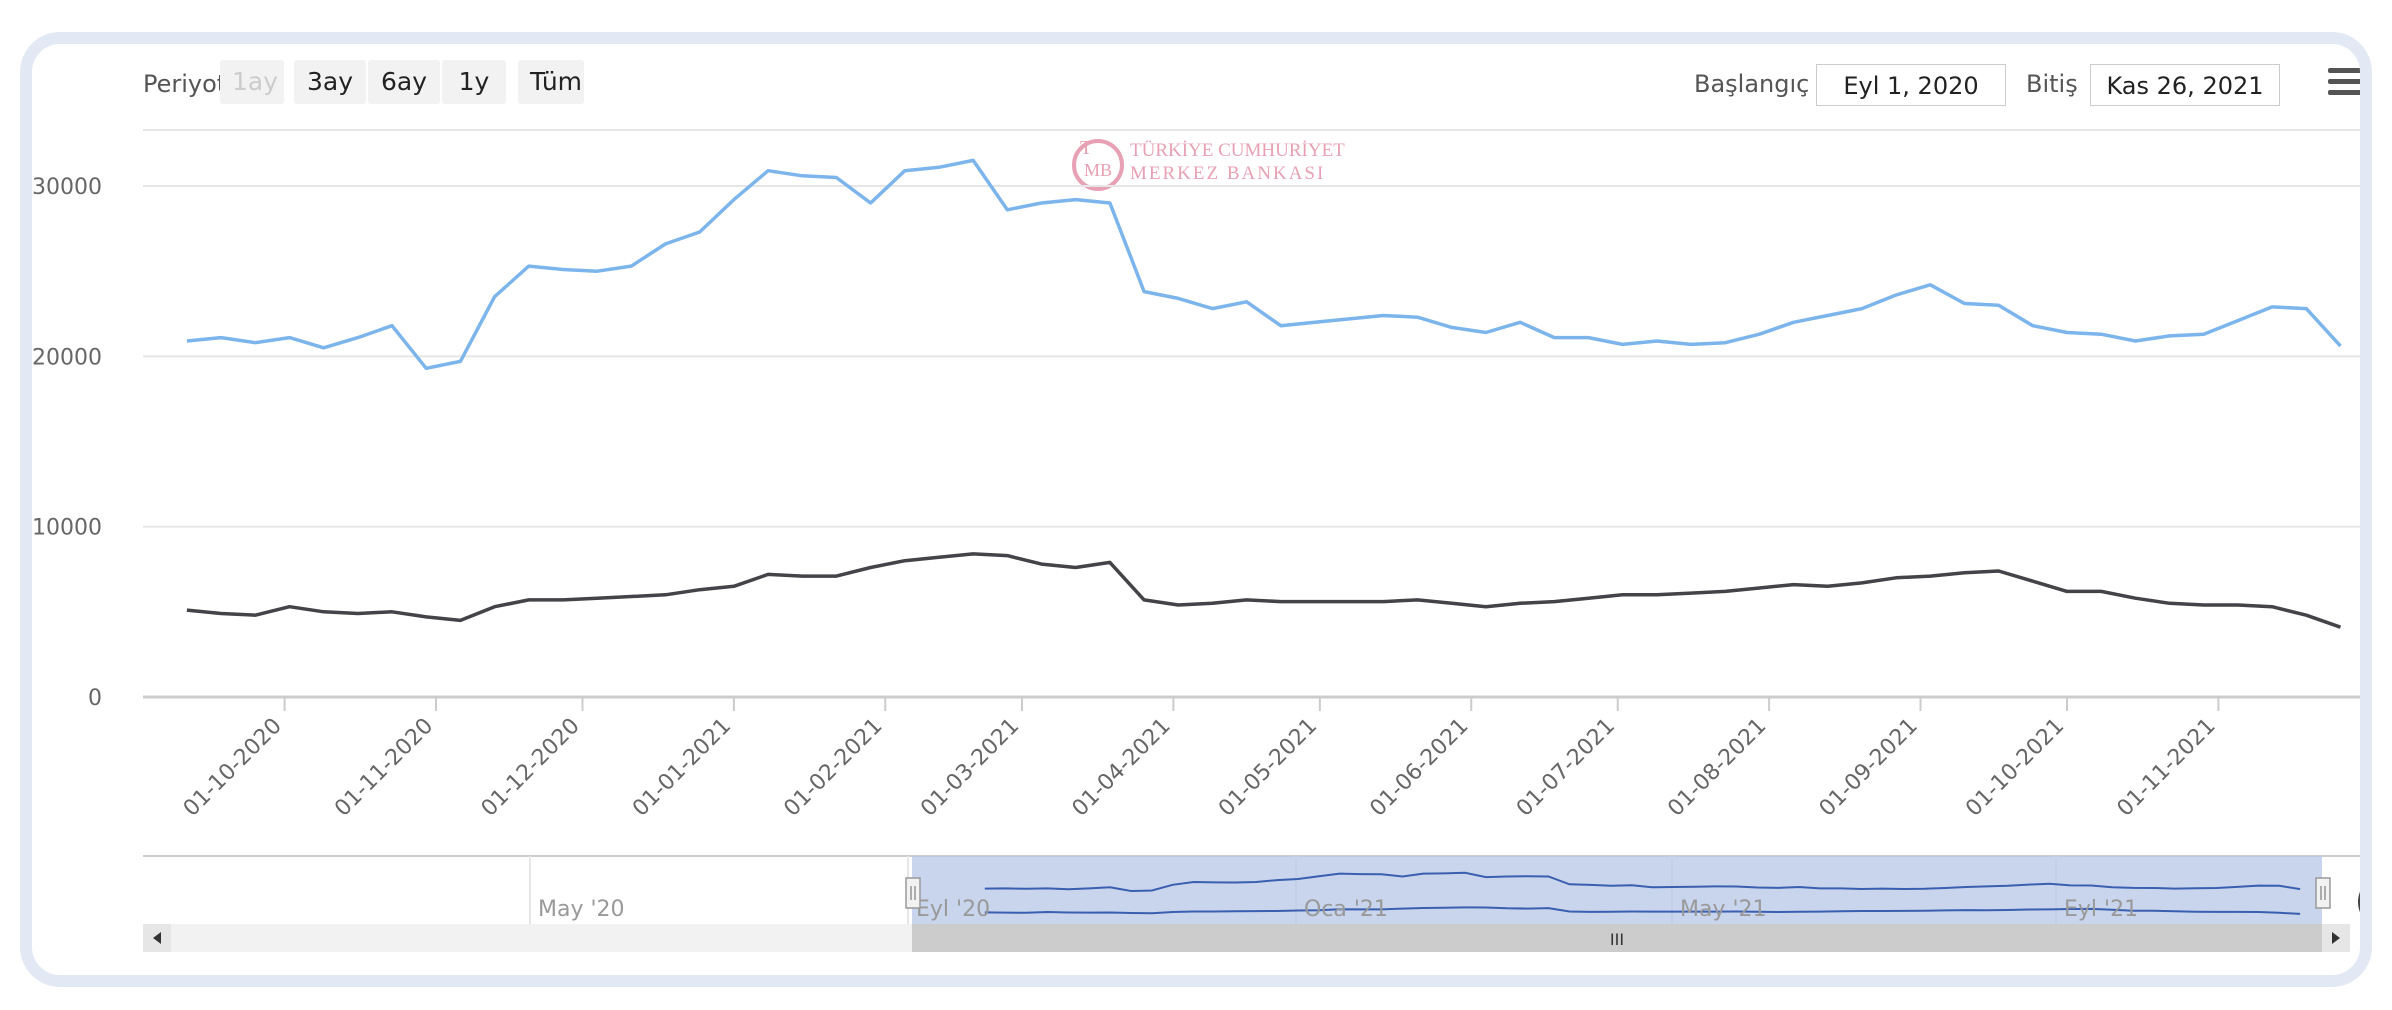 This screenshot has height=1010, width=2392. What do you see at coordinates (95, 698) in the screenshot?
I see `y-tick-label: 0` at bounding box center [95, 698].